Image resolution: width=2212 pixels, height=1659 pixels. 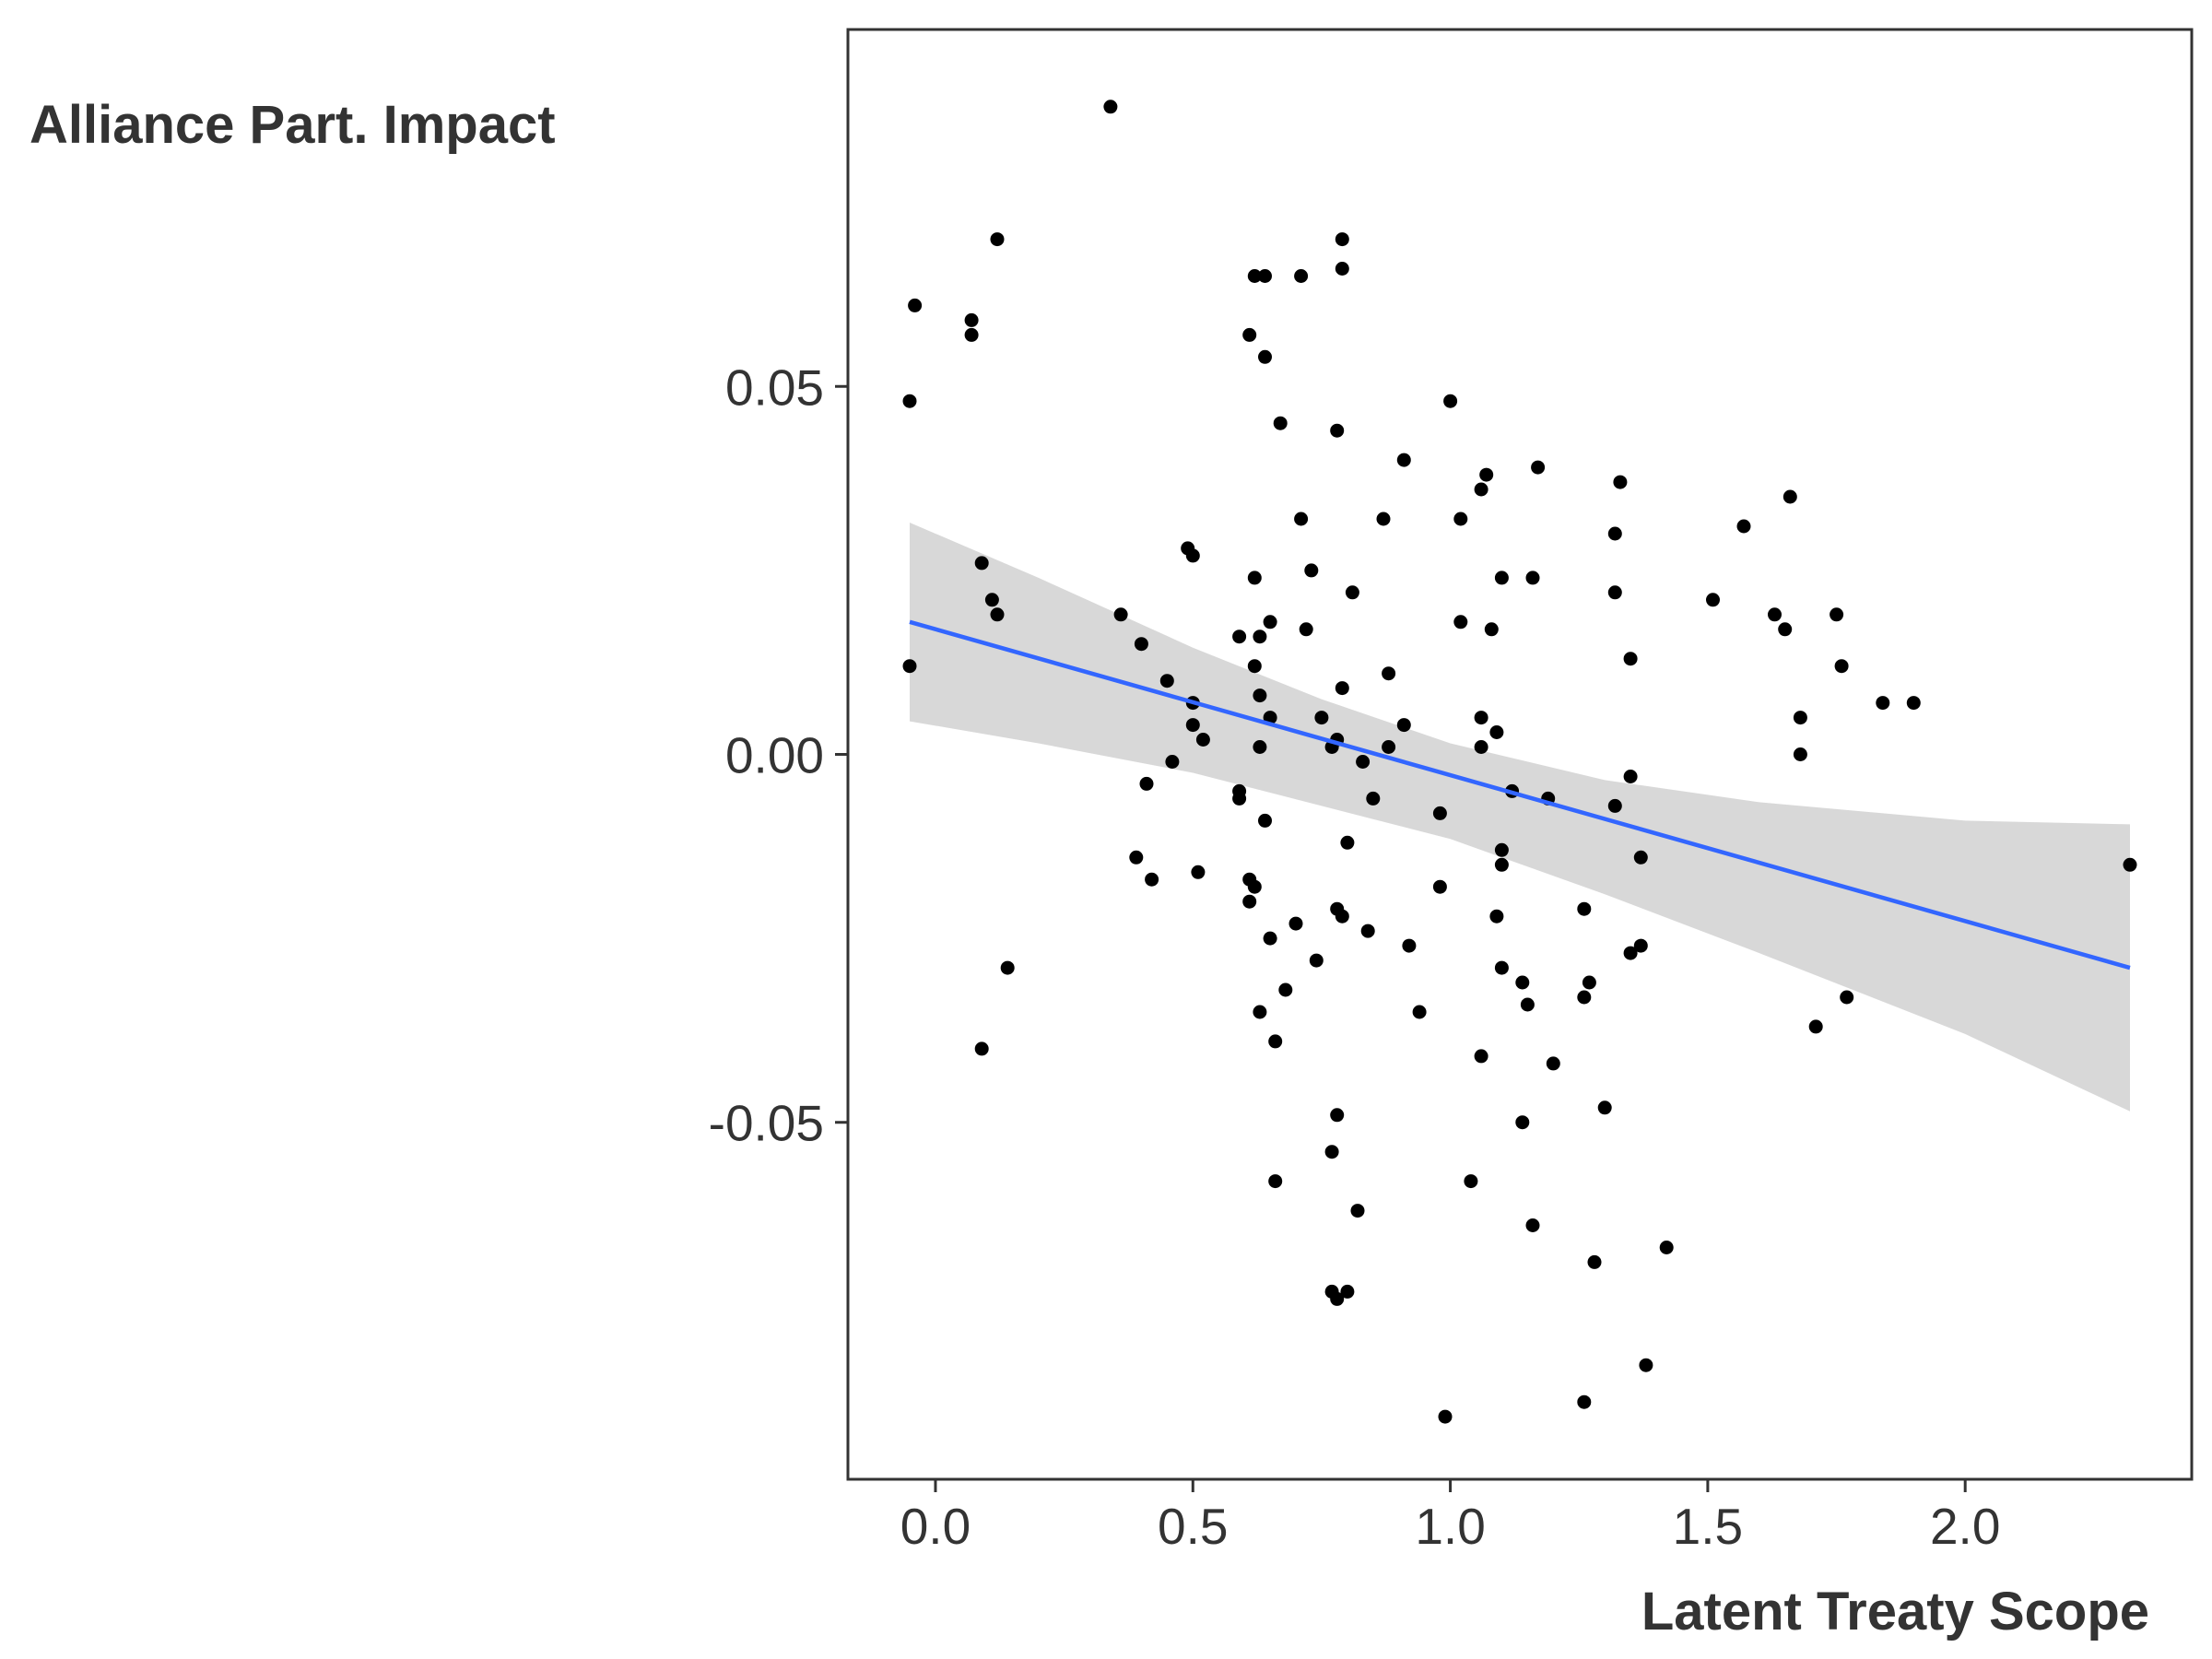 I want to click on fit-line-layer, so click(x=1520, y=795).